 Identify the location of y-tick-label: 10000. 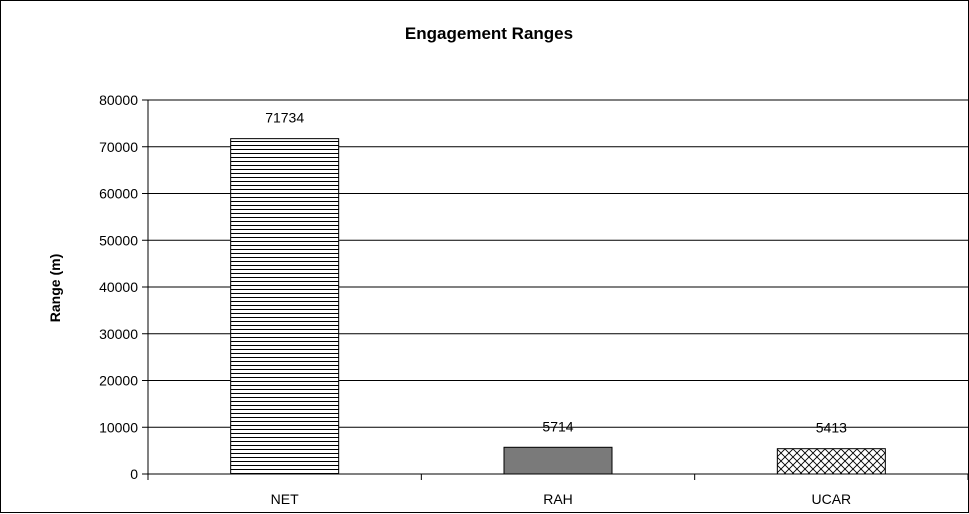
(118, 427).